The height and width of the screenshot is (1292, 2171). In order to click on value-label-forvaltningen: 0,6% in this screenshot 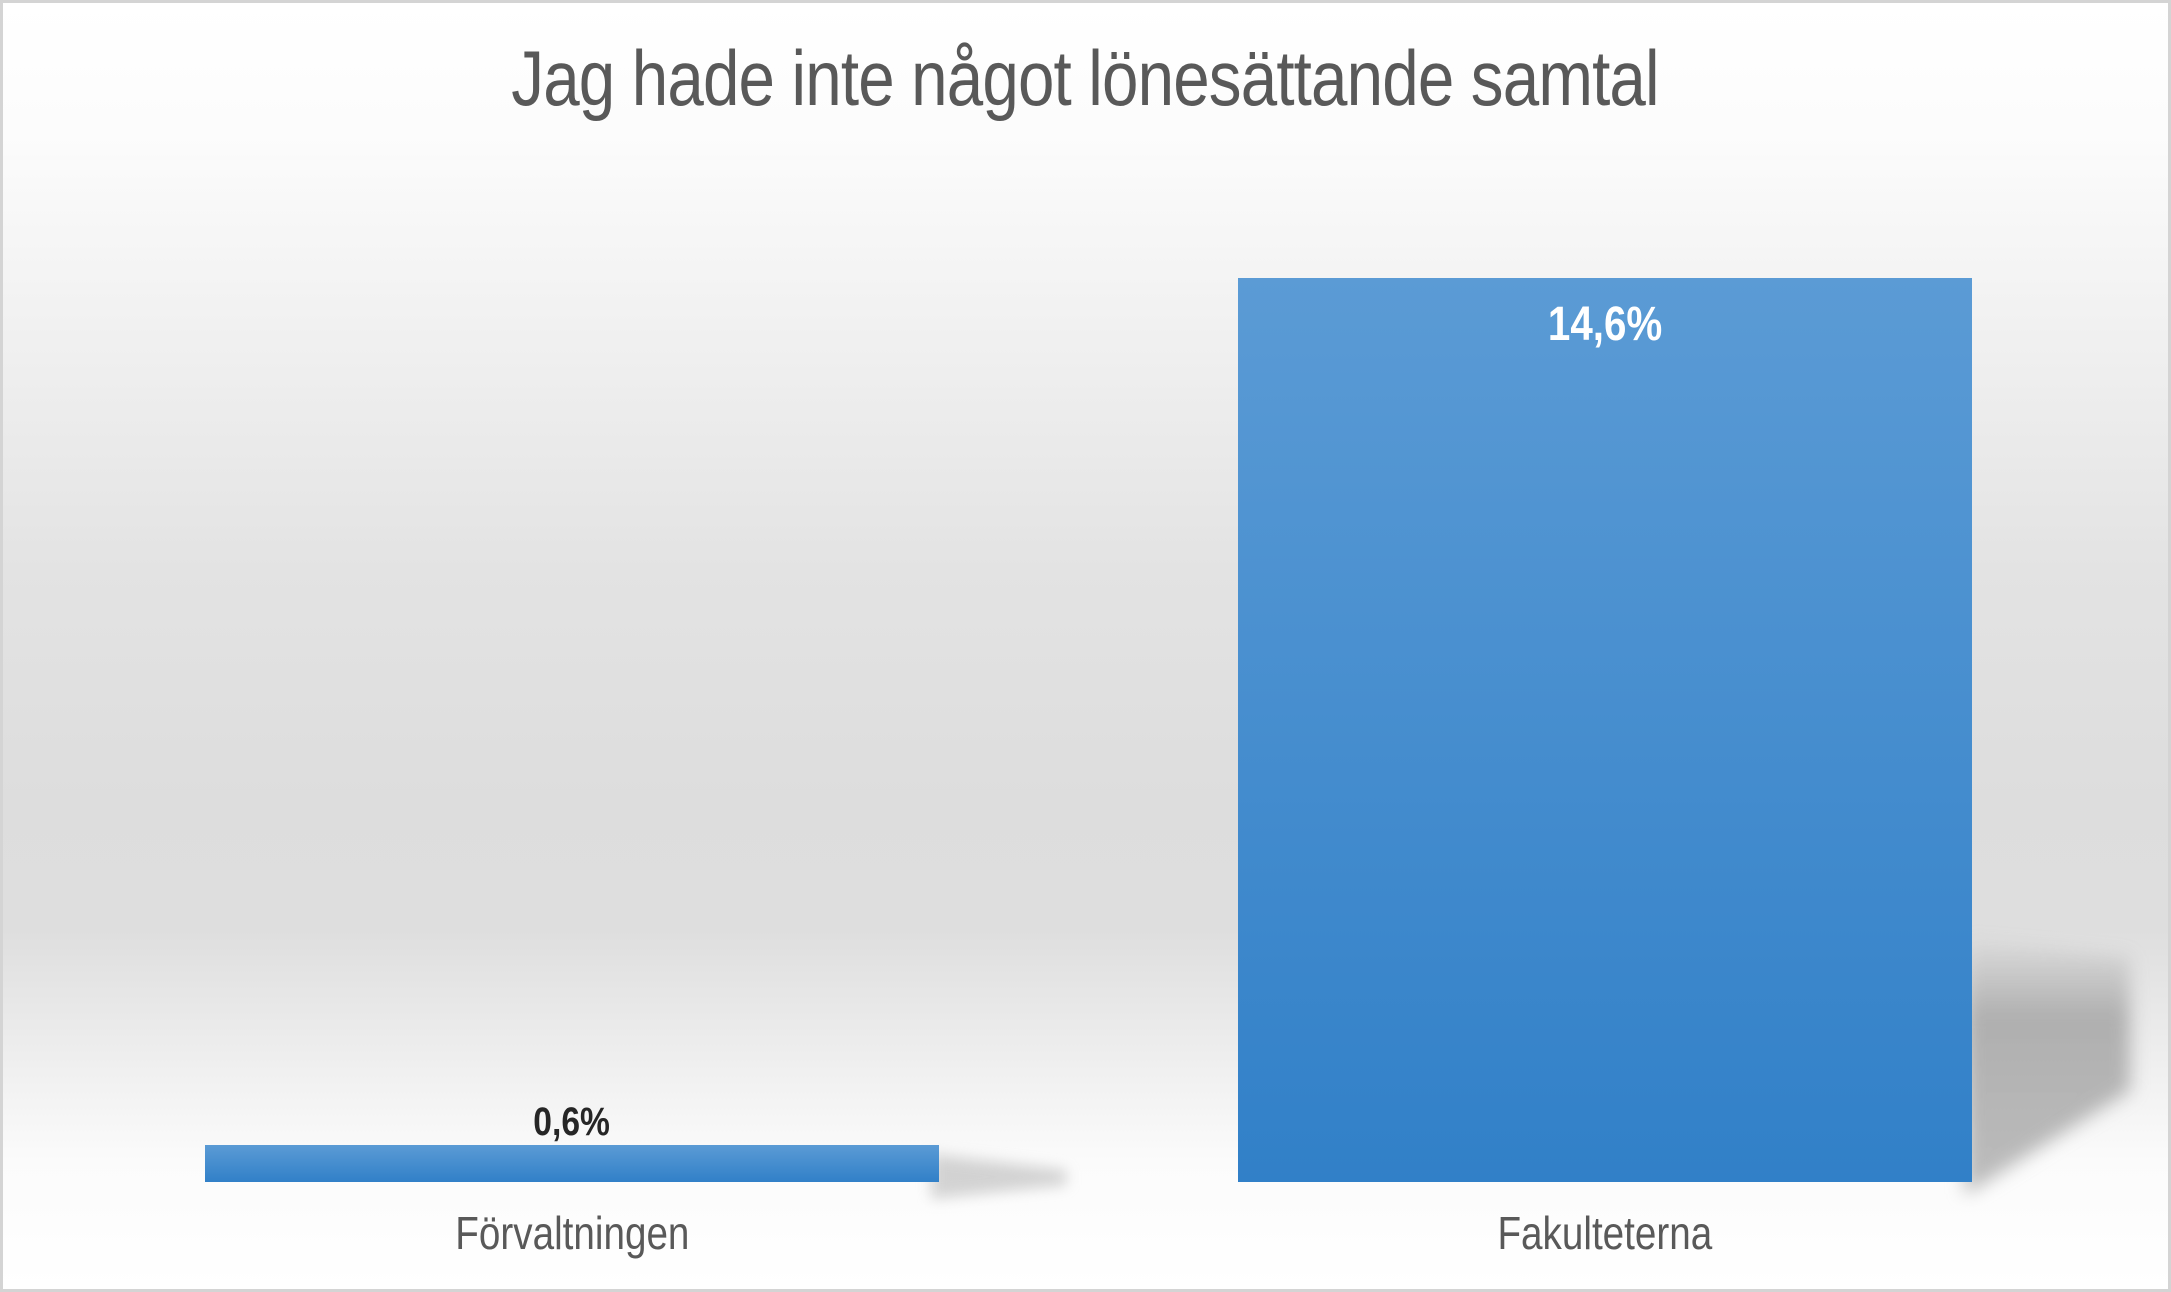, I will do `click(572, 1122)`.